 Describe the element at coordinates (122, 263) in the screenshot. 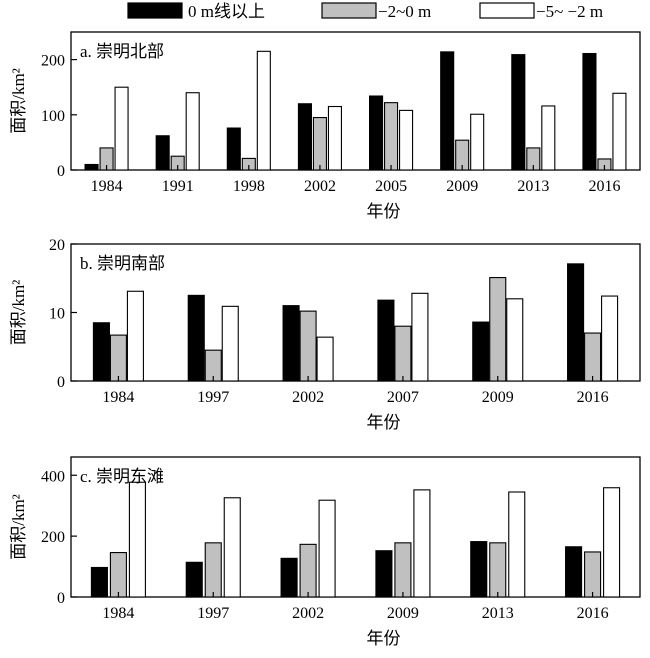

I see `panel-title: b. 崇明南部` at that location.